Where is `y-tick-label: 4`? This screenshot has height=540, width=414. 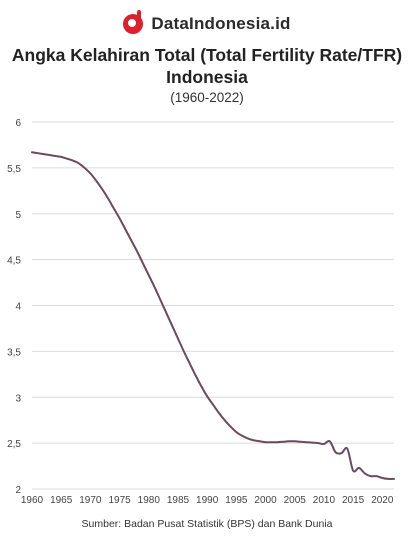
y-tick-label: 4 is located at coordinates (18, 307).